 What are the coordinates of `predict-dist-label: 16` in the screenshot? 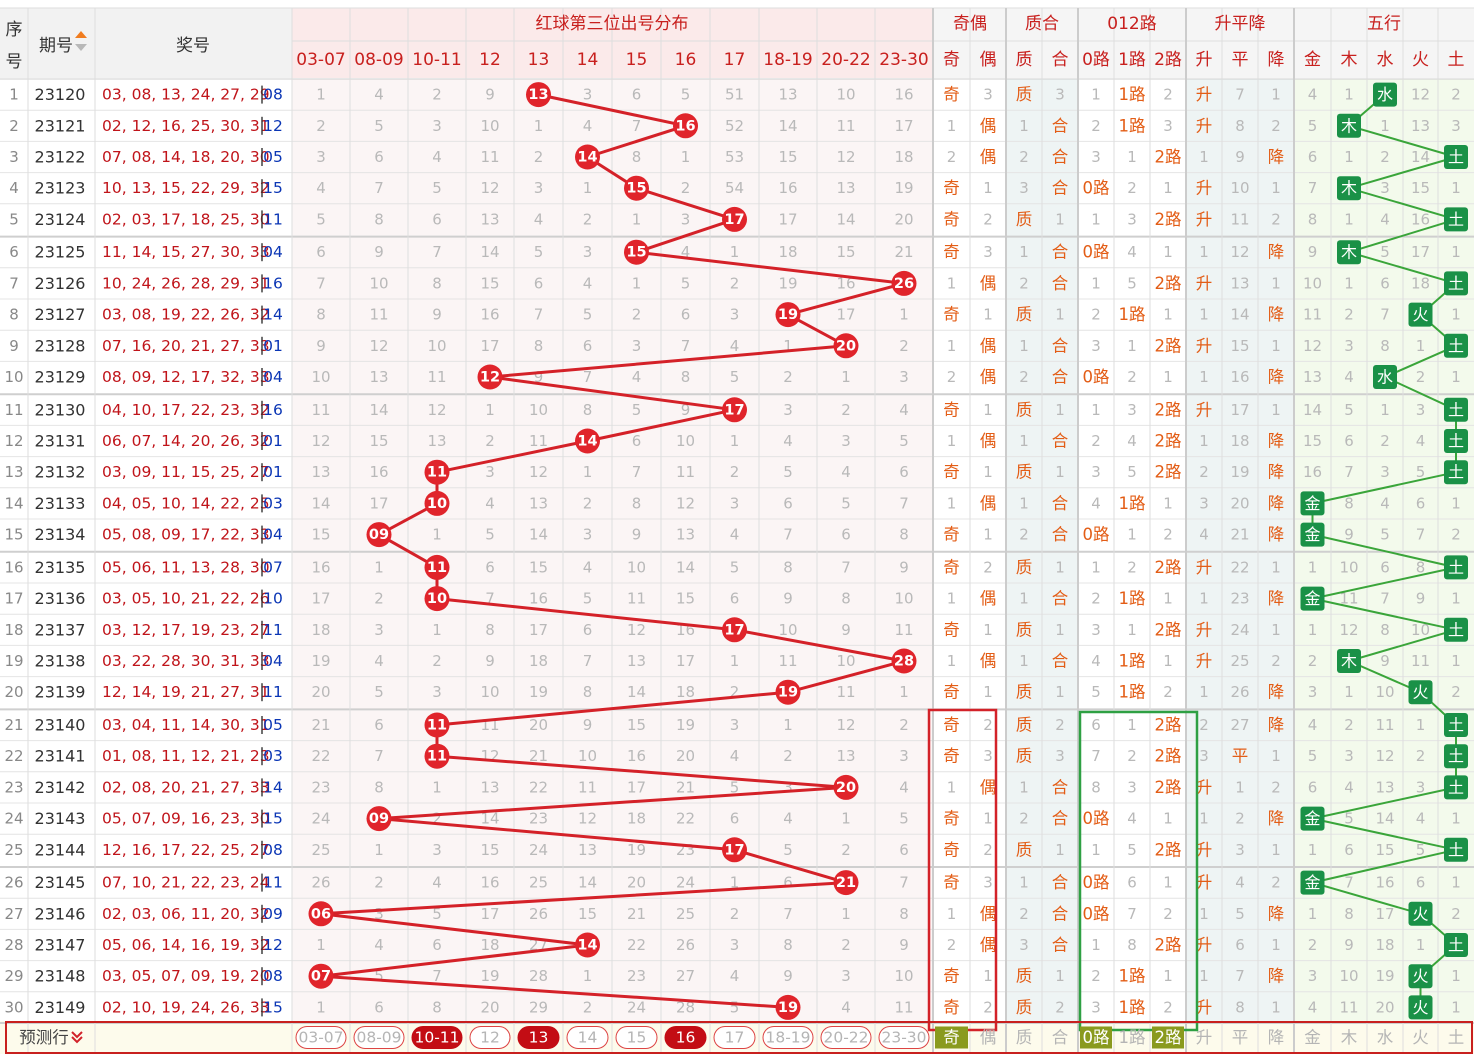 It's located at (686, 1038).